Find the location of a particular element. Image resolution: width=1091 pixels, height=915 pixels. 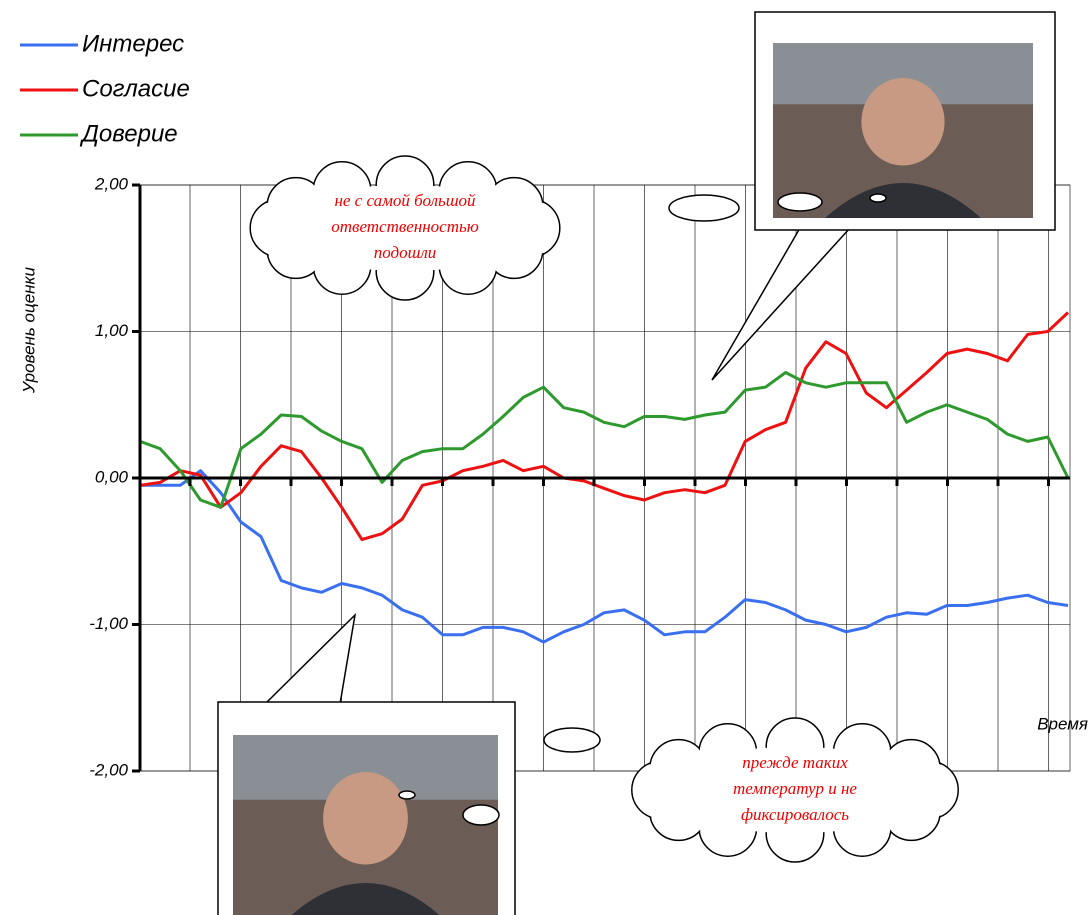

annotation-text: температур и не is located at coordinates (795, 788).